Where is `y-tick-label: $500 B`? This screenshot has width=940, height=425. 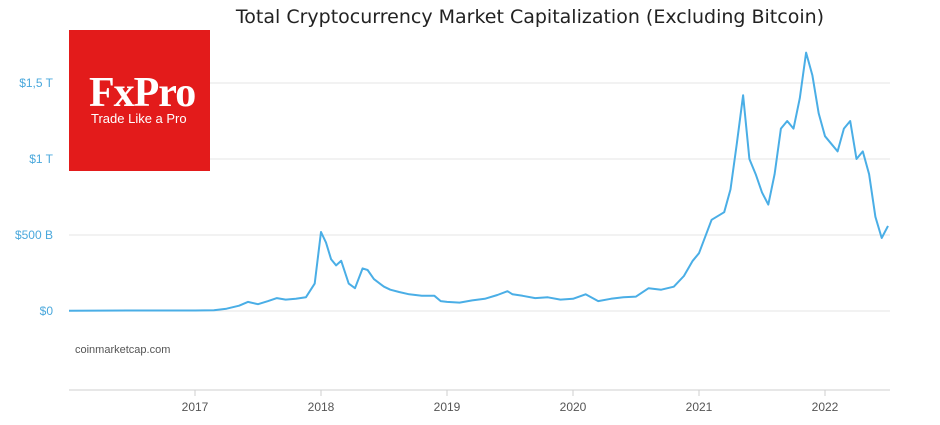
y-tick-label: $500 B is located at coordinates (34, 235).